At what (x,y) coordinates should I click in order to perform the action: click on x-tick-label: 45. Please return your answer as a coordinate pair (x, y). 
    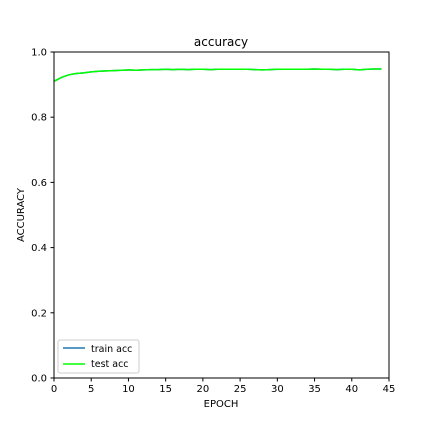
    Looking at the image, I should click on (389, 389).